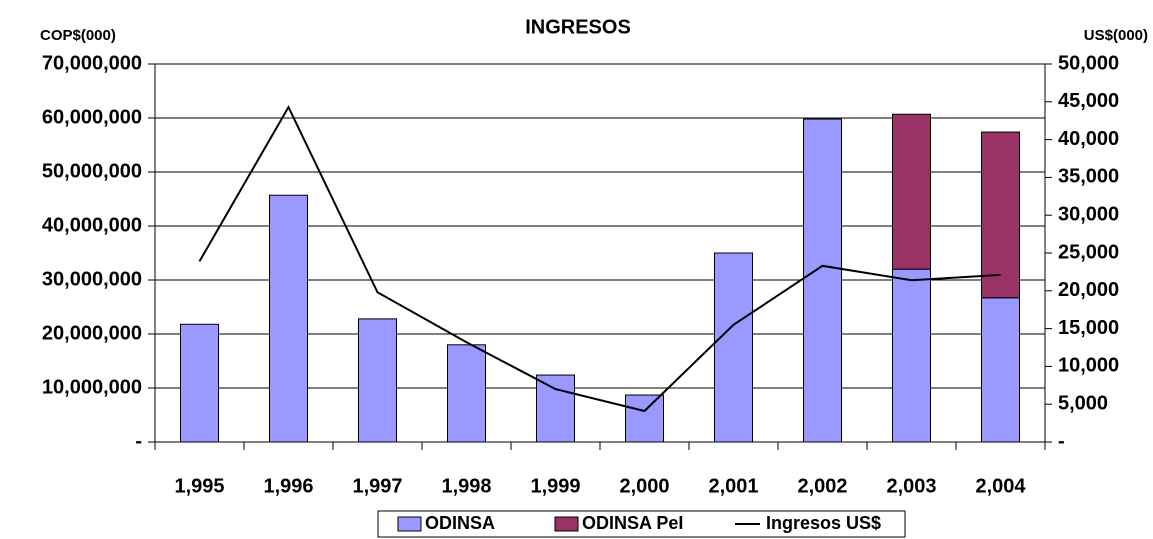 The image size is (1153, 539). I want to click on y2-tick-label: 10,000, so click(1088, 366).